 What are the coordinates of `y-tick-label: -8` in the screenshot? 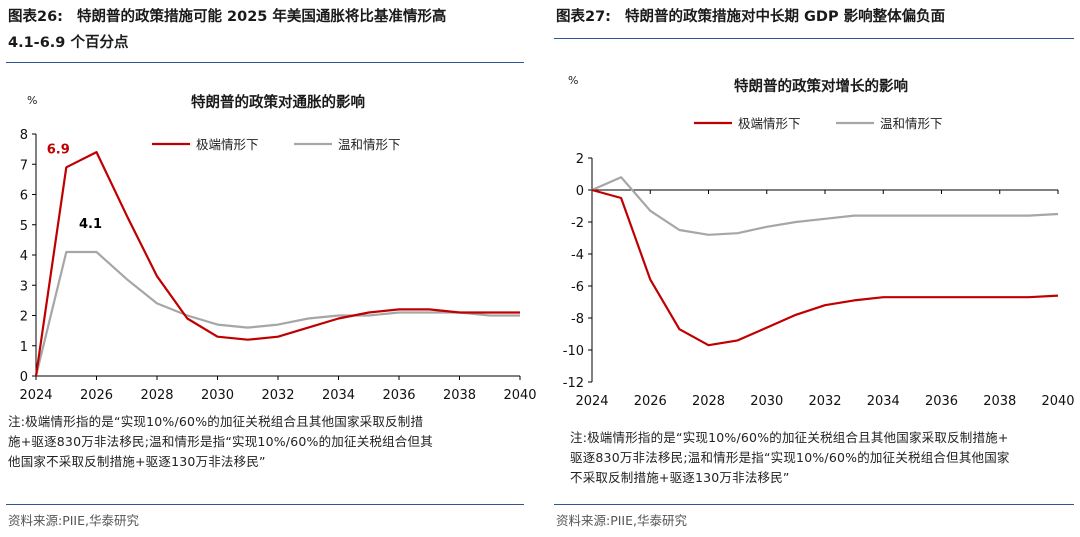 It's located at (577, 319).